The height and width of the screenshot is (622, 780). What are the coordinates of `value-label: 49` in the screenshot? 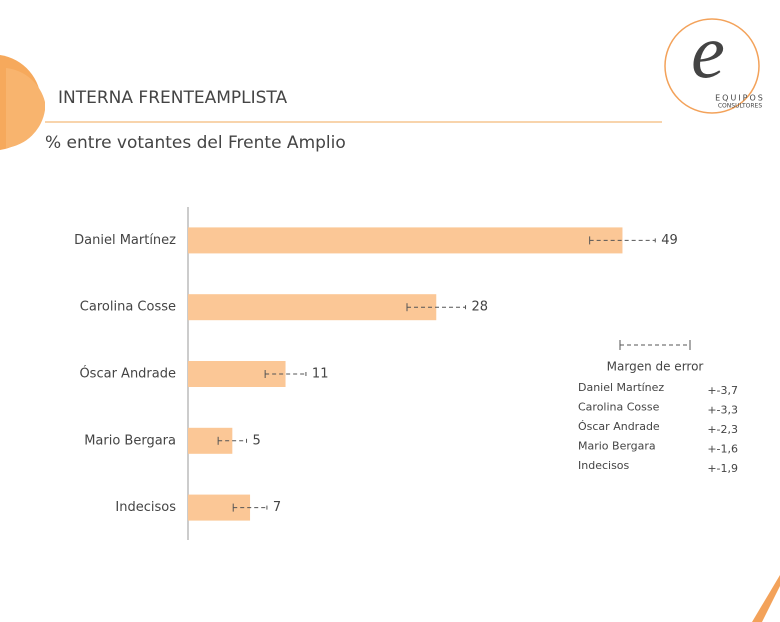 It's located at (669, 240).